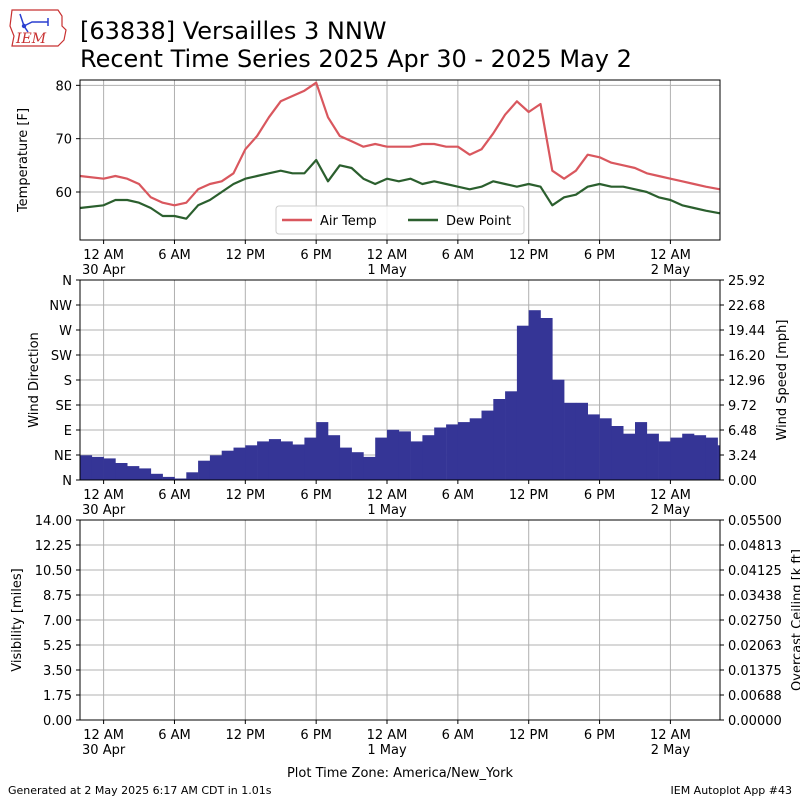  I want to click on temp-xtick-label: 6 PM, so click(599, 255).